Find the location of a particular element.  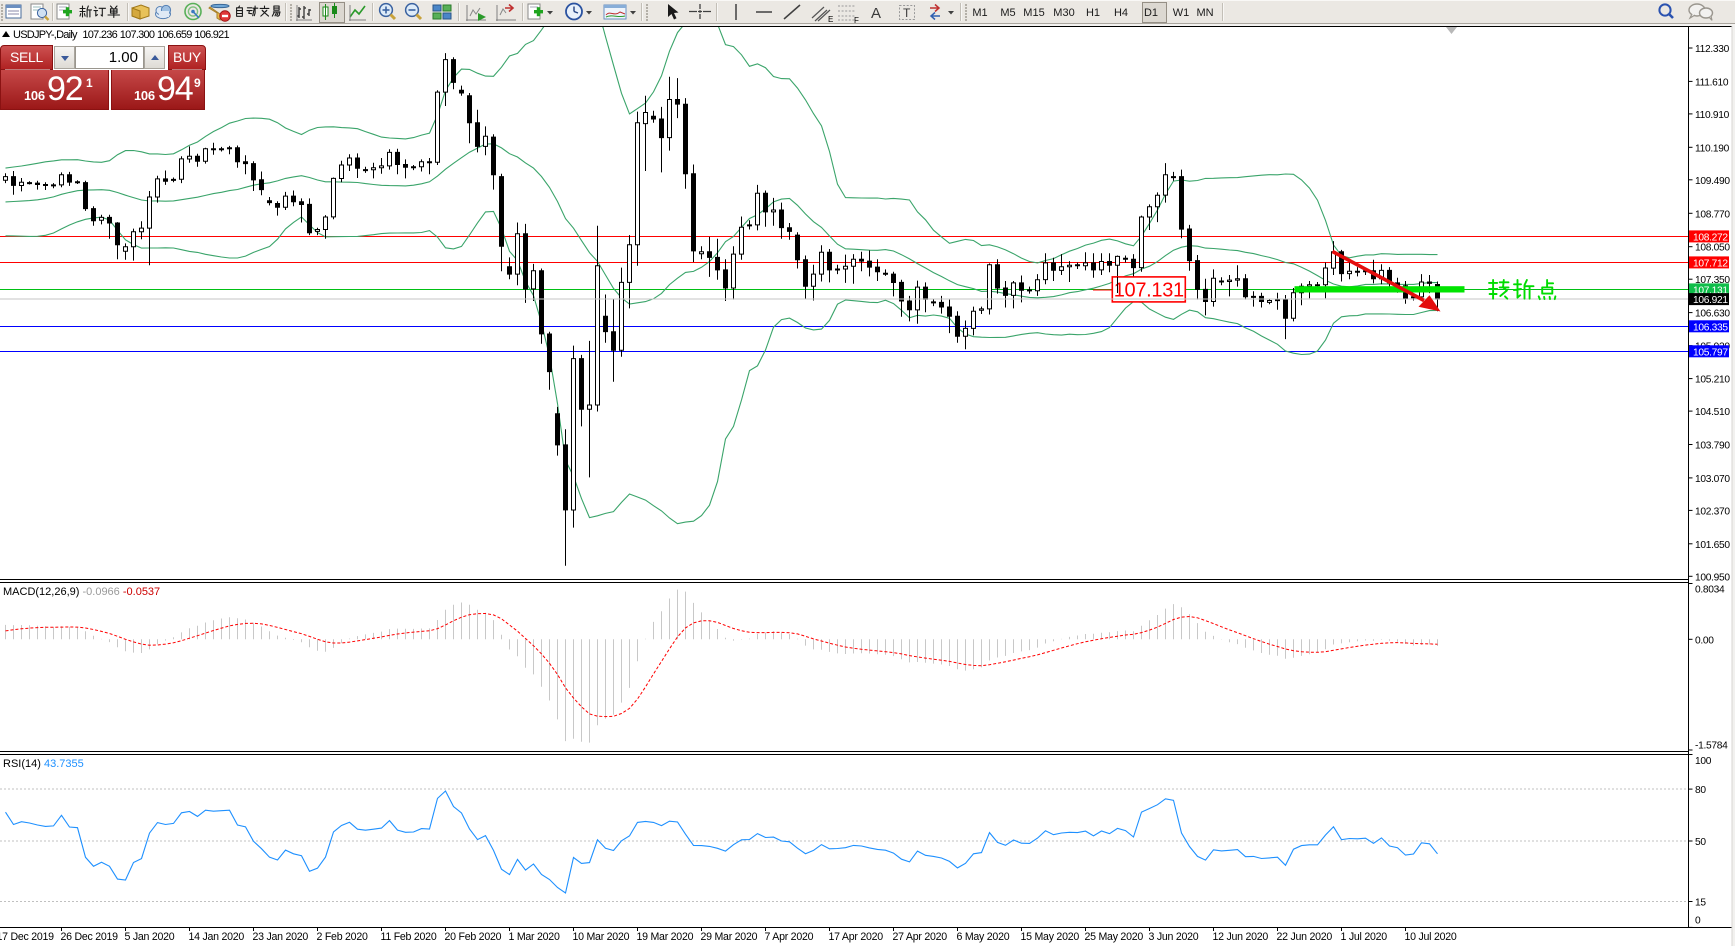

svg-text: 103.070 is located at coordinates (1712, 479).